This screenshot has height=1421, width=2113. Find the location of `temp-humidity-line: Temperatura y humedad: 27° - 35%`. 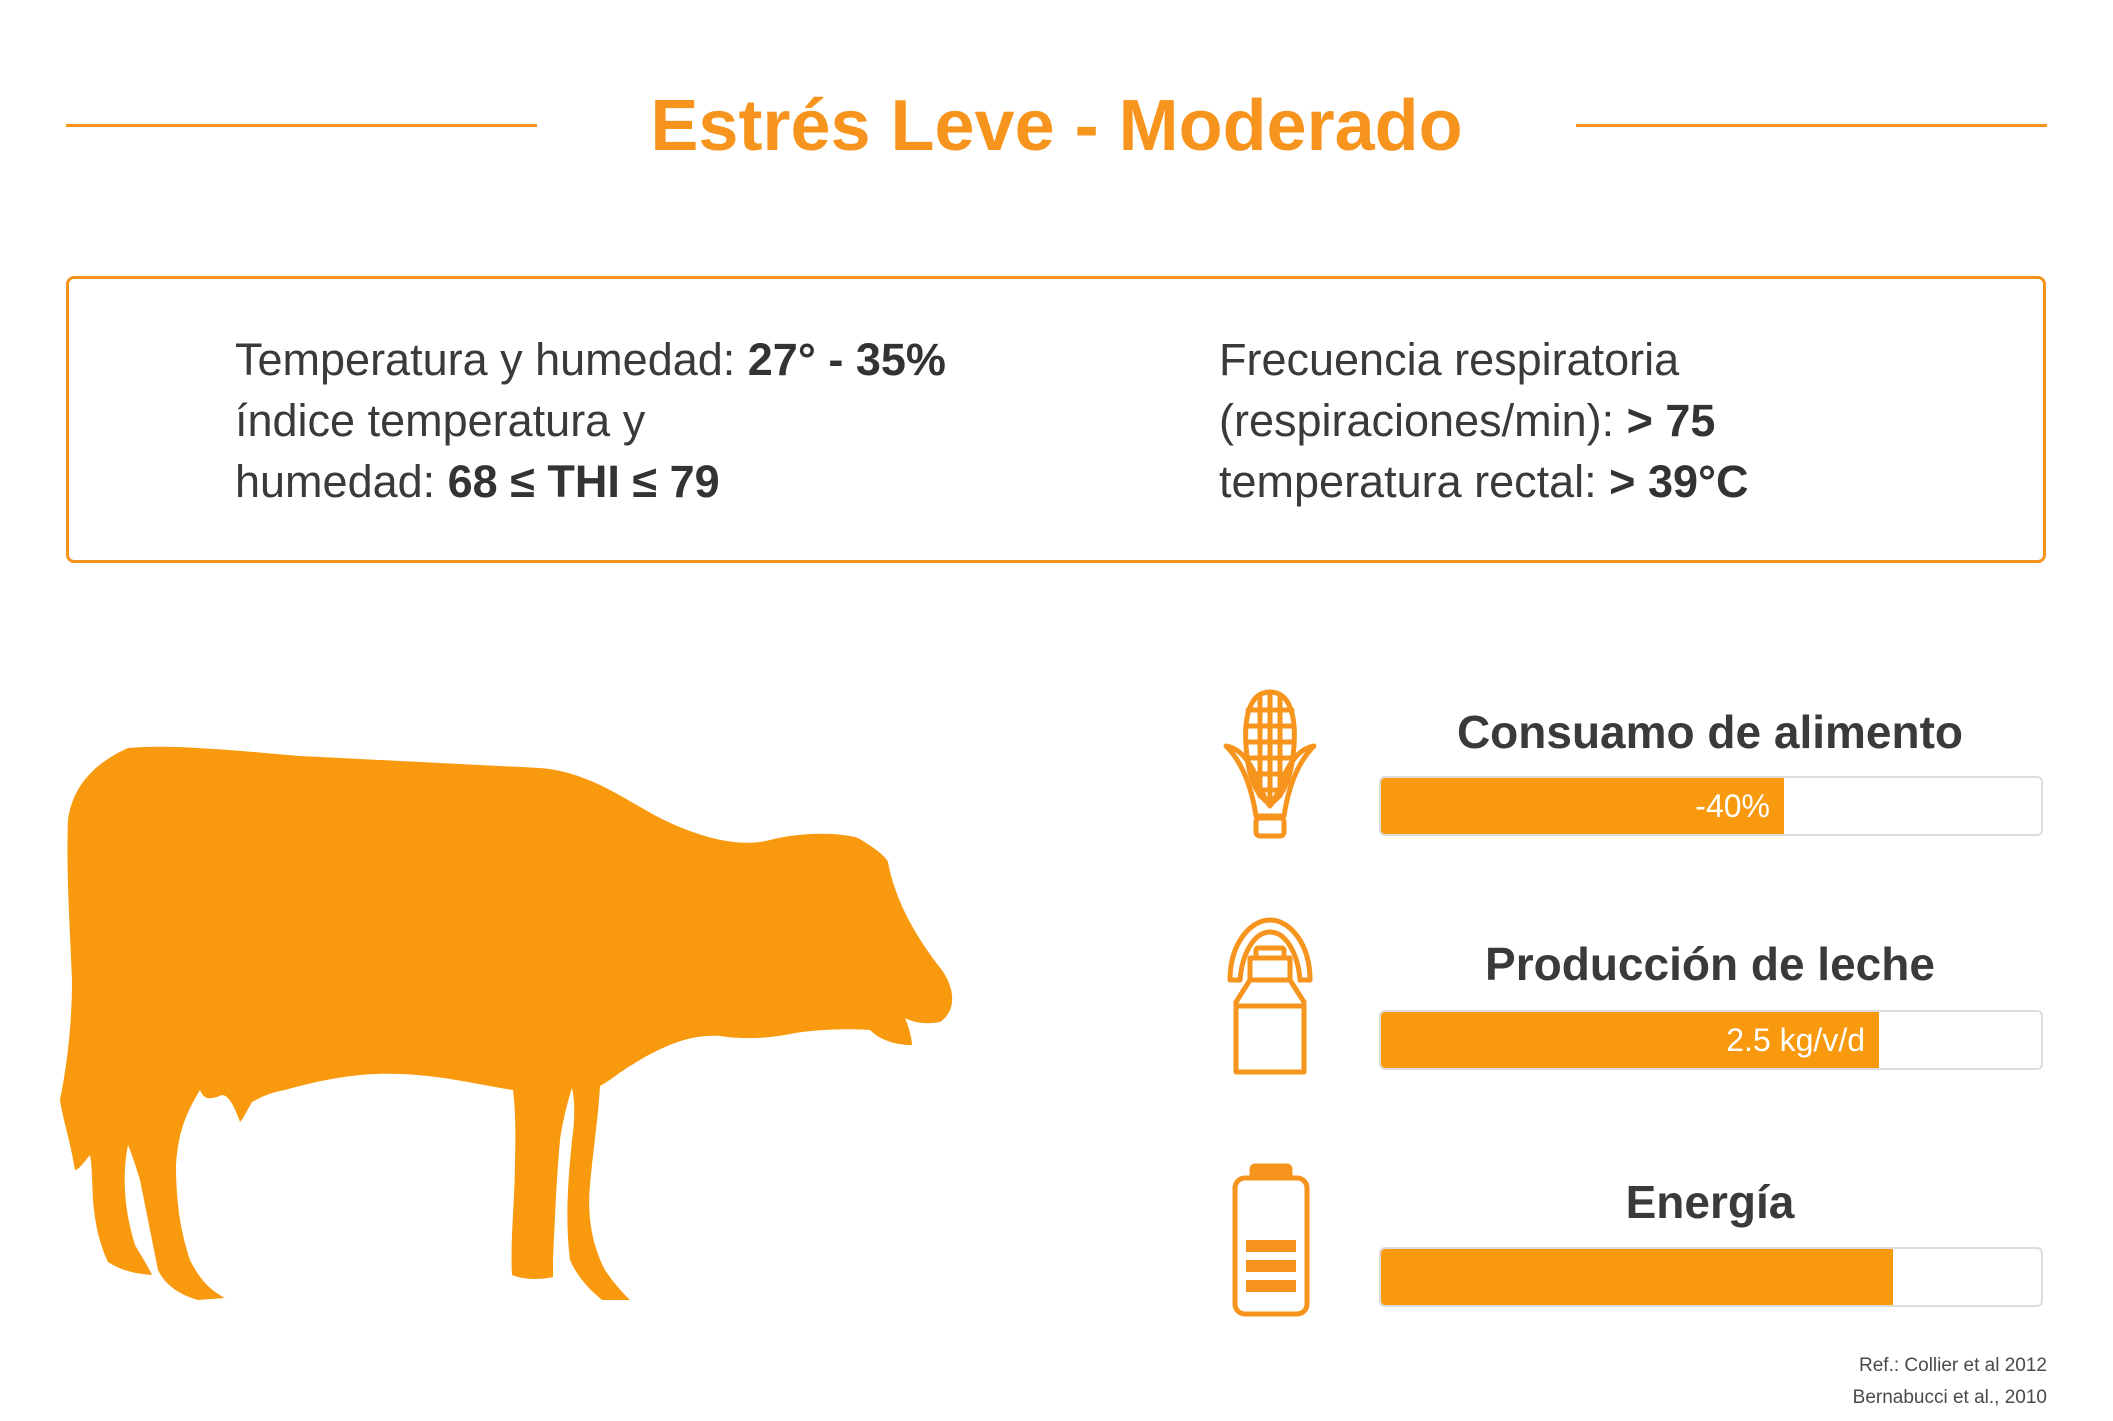

temp-humidity-line: Temperatura y humedad: 27° - 35% is located at coordinates (590, 359).